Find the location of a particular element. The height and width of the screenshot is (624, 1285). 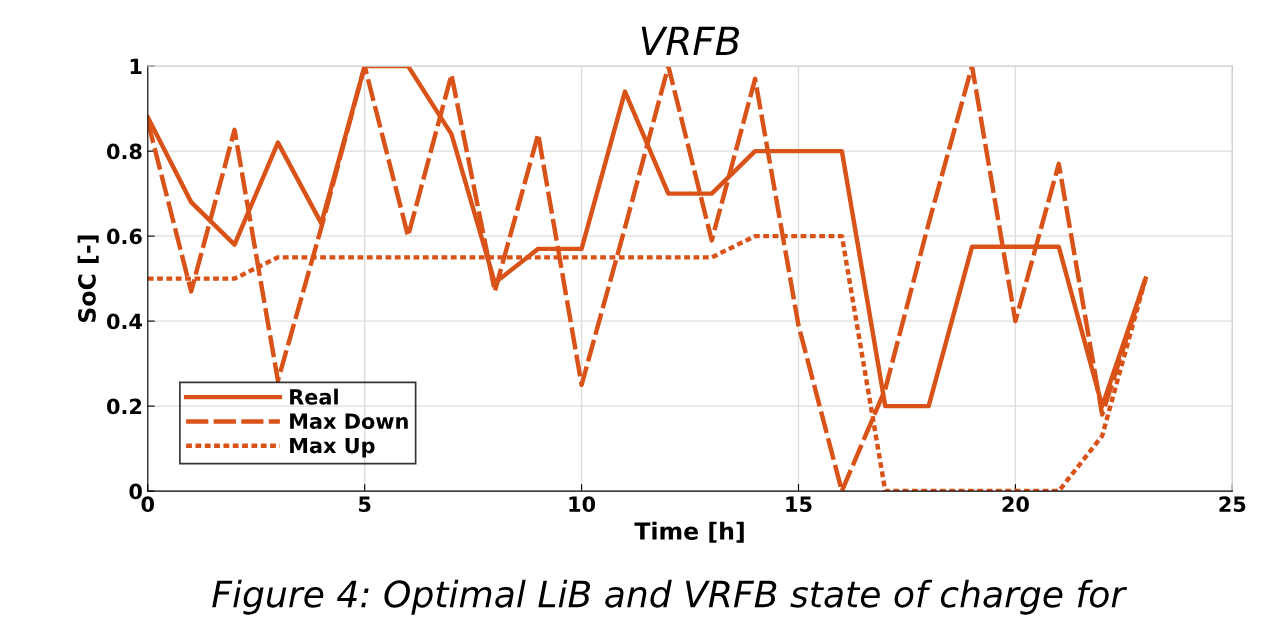

x-tick-label: 20 is located at coordinates (1015, 504).